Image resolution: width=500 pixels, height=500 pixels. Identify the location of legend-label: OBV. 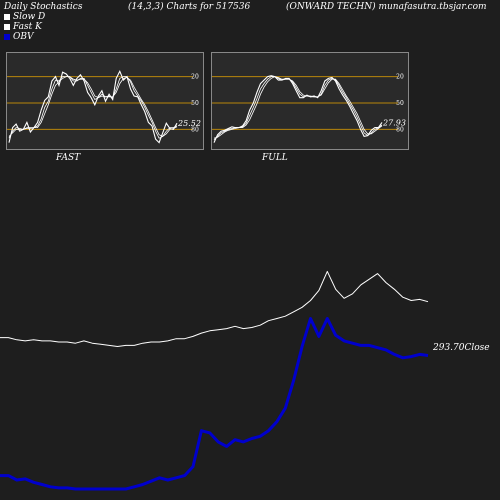
(23, 37).